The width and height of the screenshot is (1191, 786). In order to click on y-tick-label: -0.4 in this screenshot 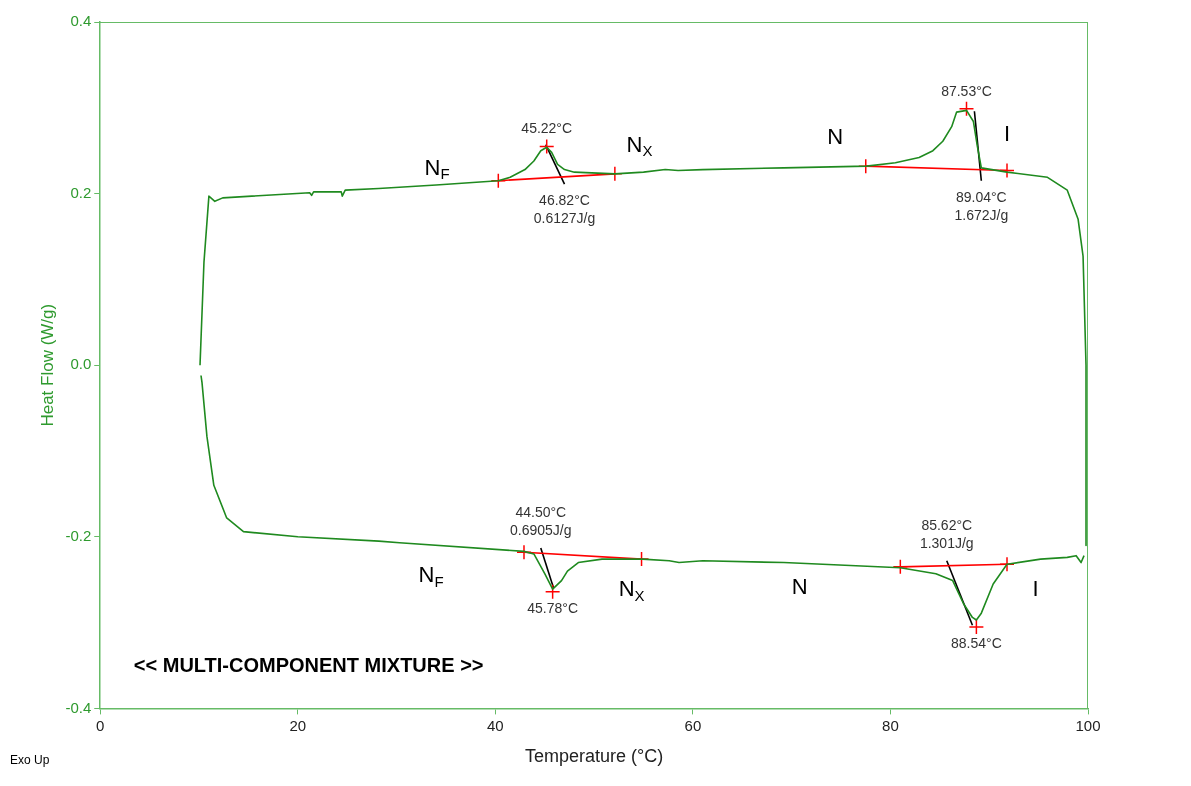, I will do `click(78, 707)`.